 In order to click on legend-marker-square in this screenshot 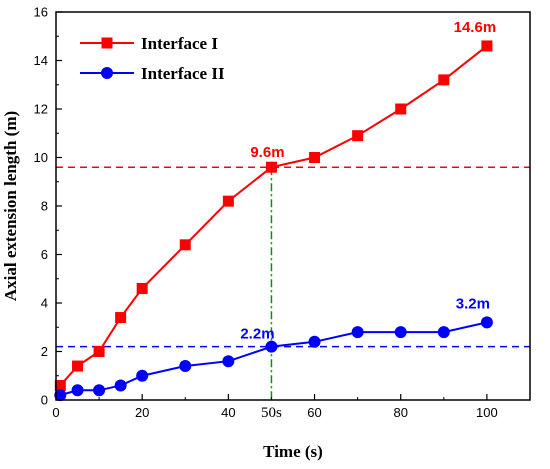, I will do `click(107, 43)`.